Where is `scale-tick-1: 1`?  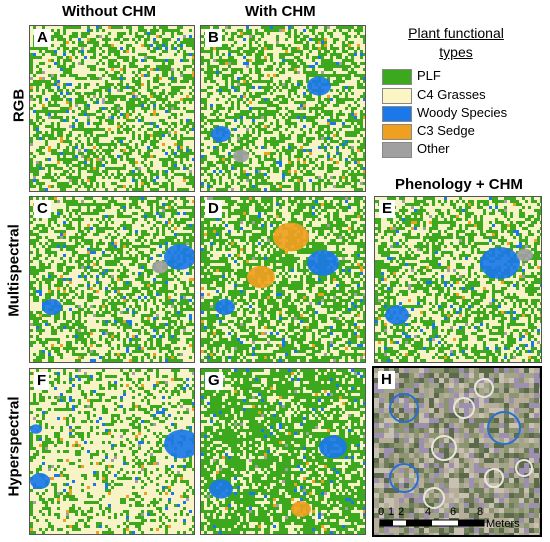 scale-tick-1: 1 is located at coordinates (391, 512).